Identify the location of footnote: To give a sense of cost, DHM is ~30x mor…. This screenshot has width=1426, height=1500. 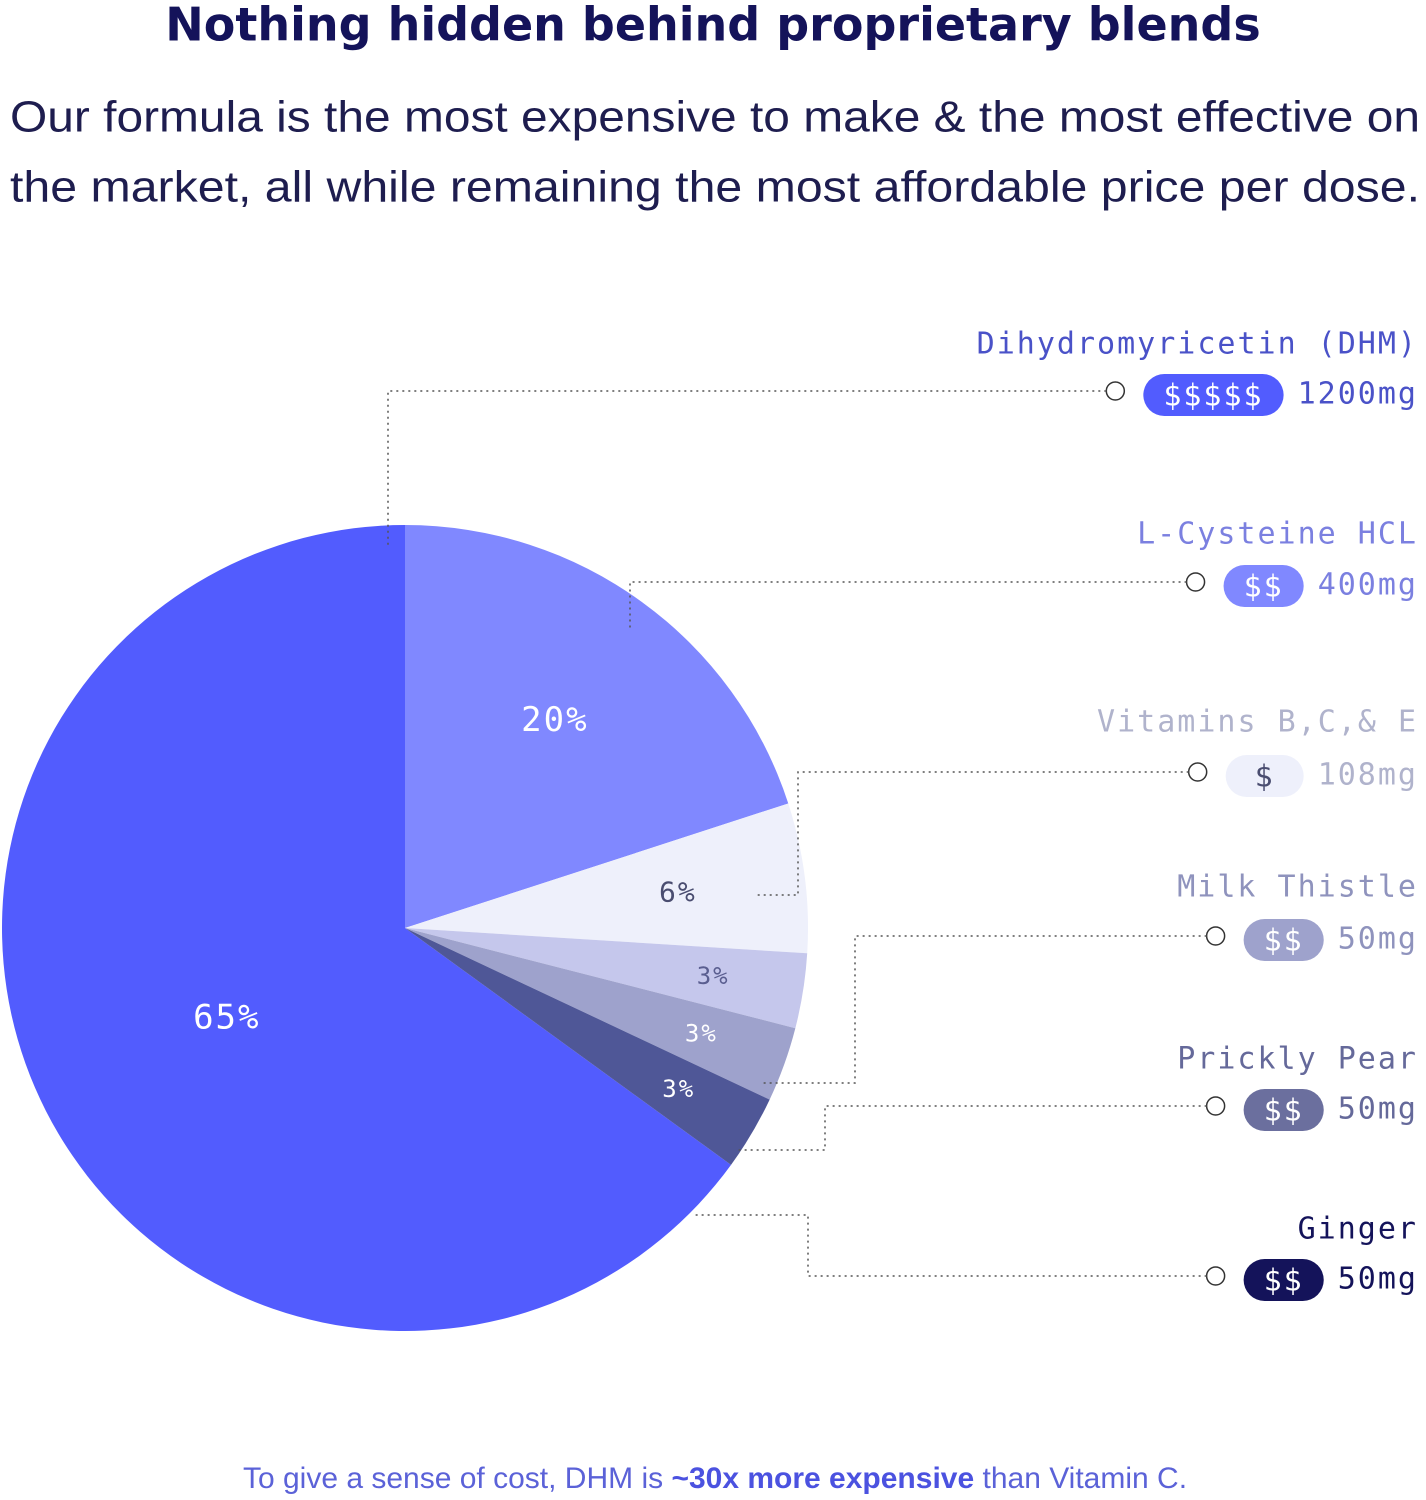
(715, 1478).